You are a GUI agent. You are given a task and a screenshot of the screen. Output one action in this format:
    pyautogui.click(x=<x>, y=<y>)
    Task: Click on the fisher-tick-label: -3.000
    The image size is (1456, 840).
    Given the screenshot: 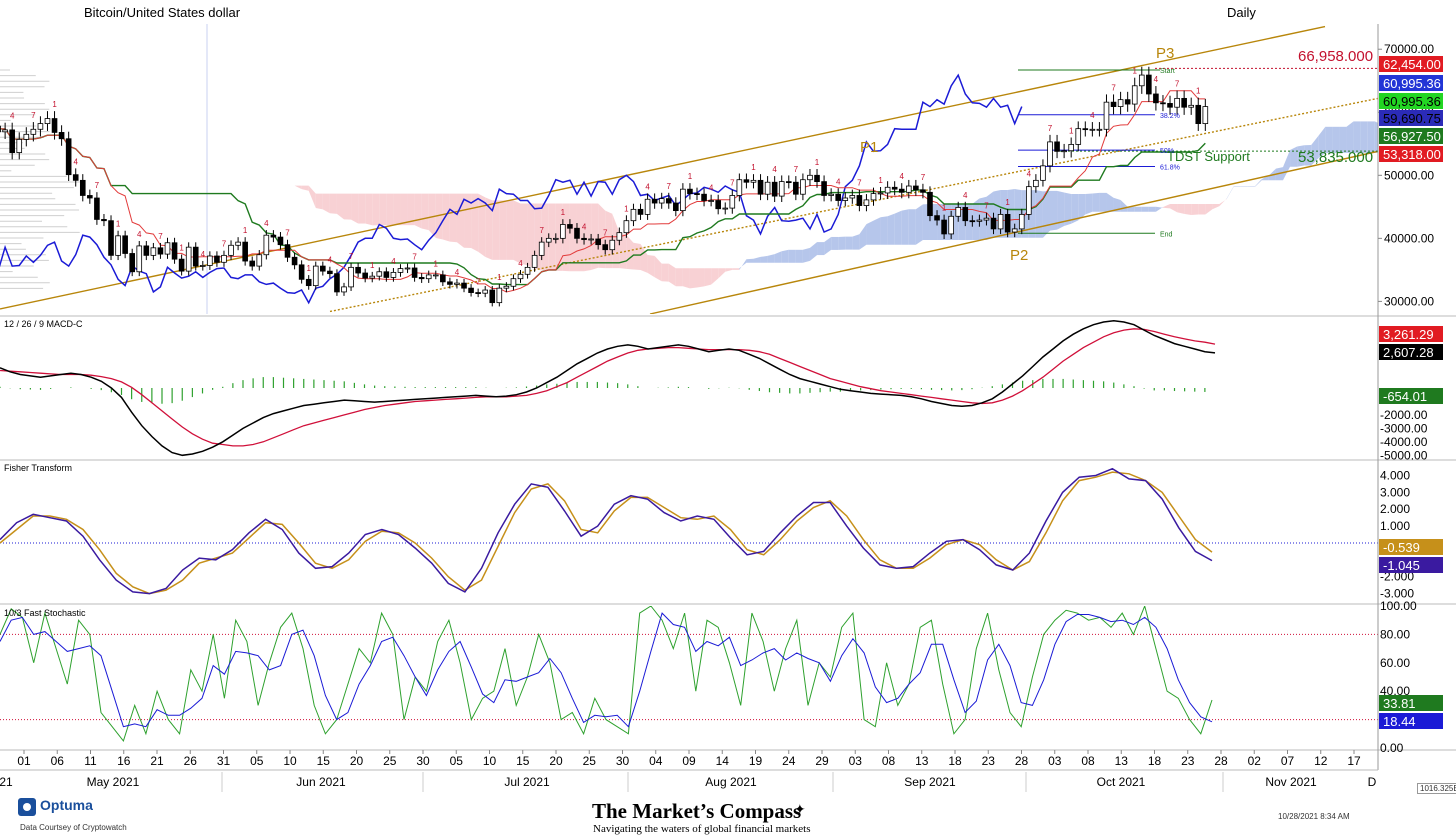 What is the action you would take?
    pyautogui.click(x=1397, y=594)
    